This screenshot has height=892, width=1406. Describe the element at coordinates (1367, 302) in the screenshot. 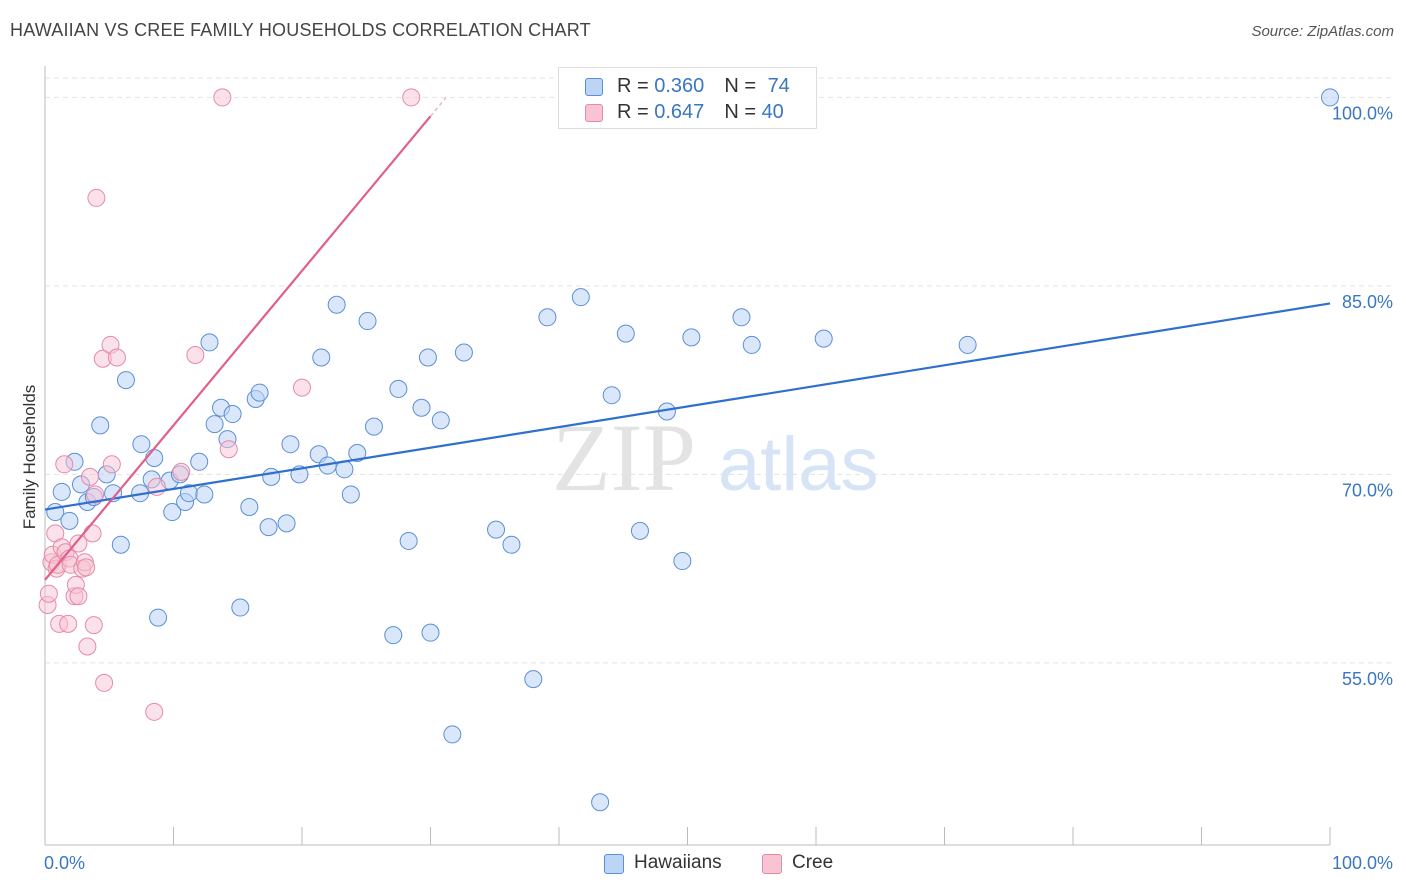

I see `y-tick-label: 85.0%` at that location.